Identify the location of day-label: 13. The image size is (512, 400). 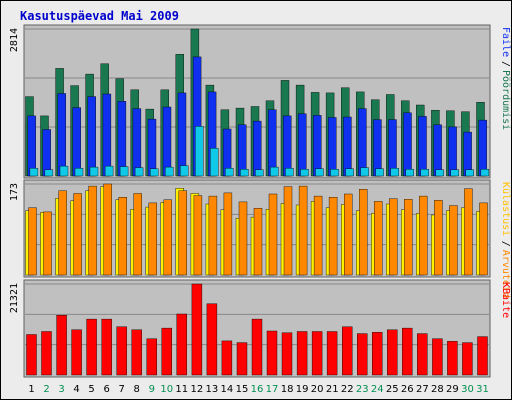
(212, 389).